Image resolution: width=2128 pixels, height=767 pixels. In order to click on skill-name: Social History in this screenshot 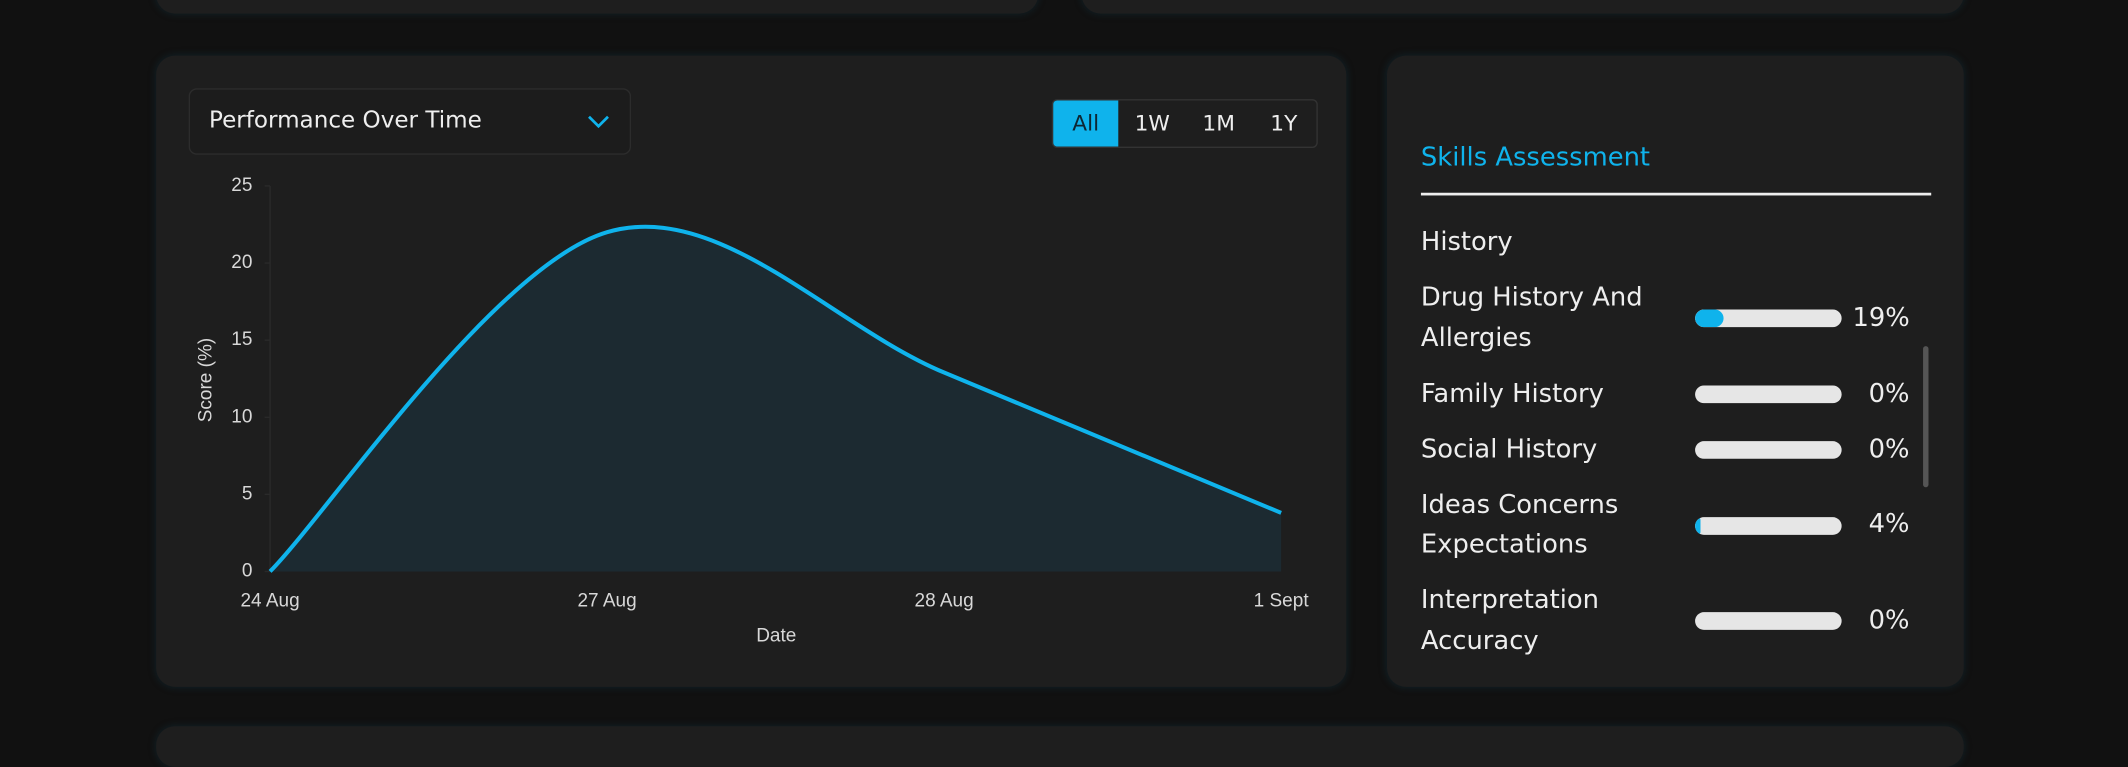, I will do `click(1509, 448)`.